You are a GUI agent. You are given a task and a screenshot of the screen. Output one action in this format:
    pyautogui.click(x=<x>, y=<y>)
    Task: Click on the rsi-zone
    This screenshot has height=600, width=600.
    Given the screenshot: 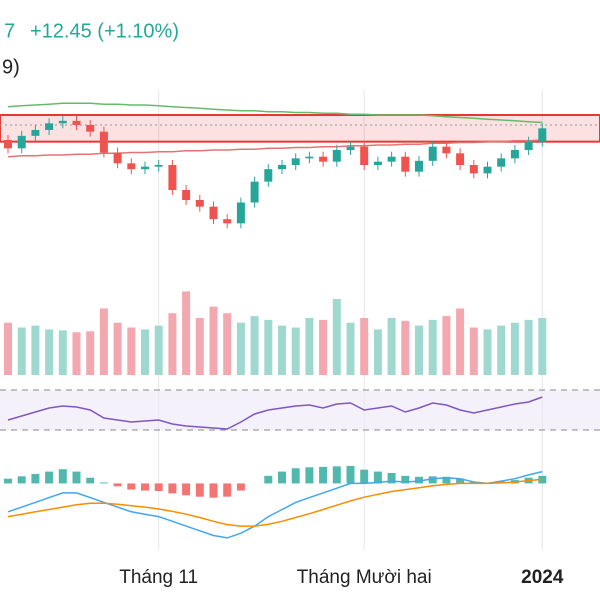 What is the action you would take?
    pyautogui.click(x=300, y=410)
    